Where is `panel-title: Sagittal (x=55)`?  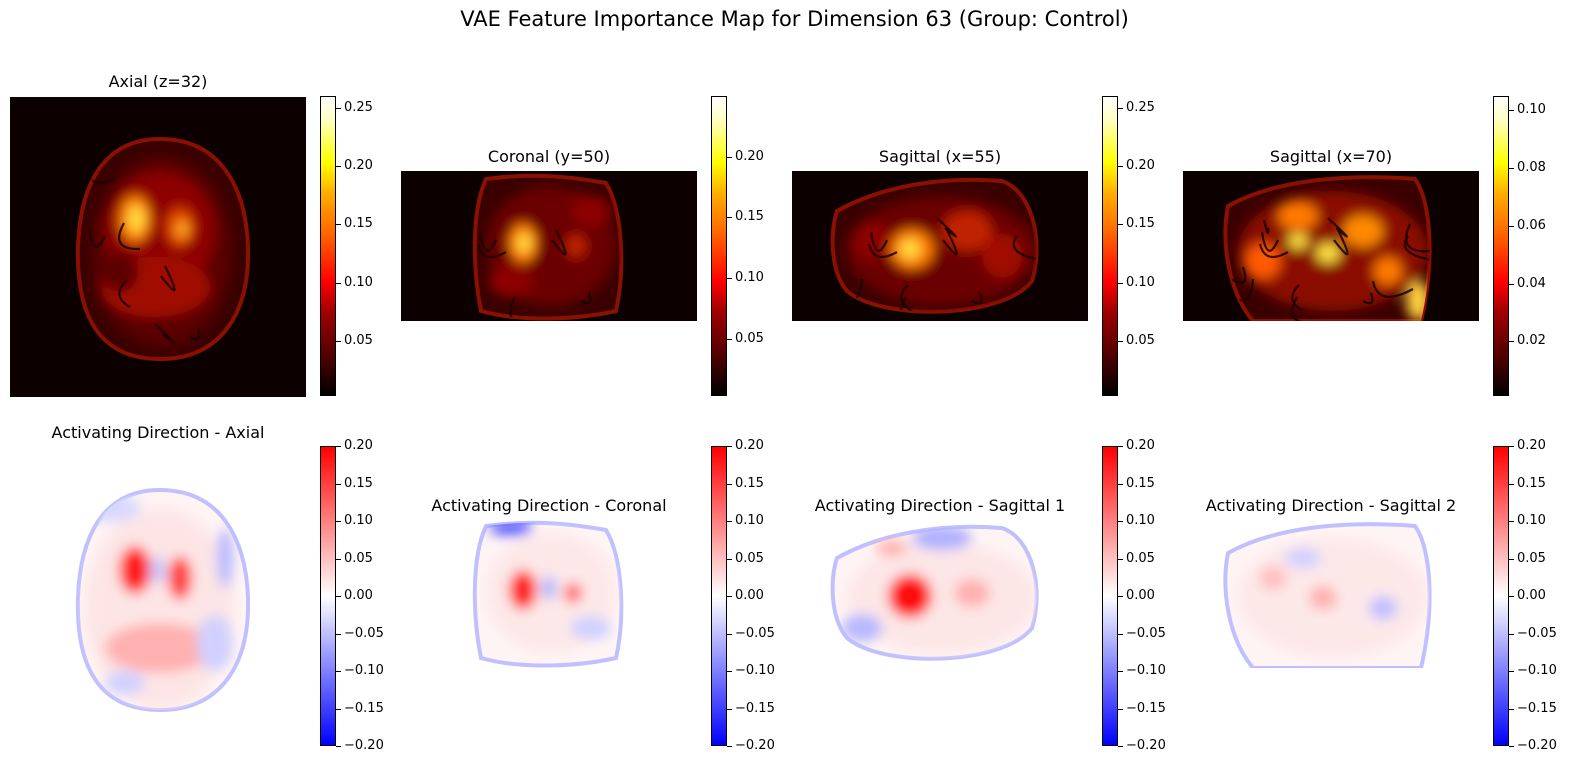 panel-title: Sagittal (x=55) is located at coordinates (940, 156).